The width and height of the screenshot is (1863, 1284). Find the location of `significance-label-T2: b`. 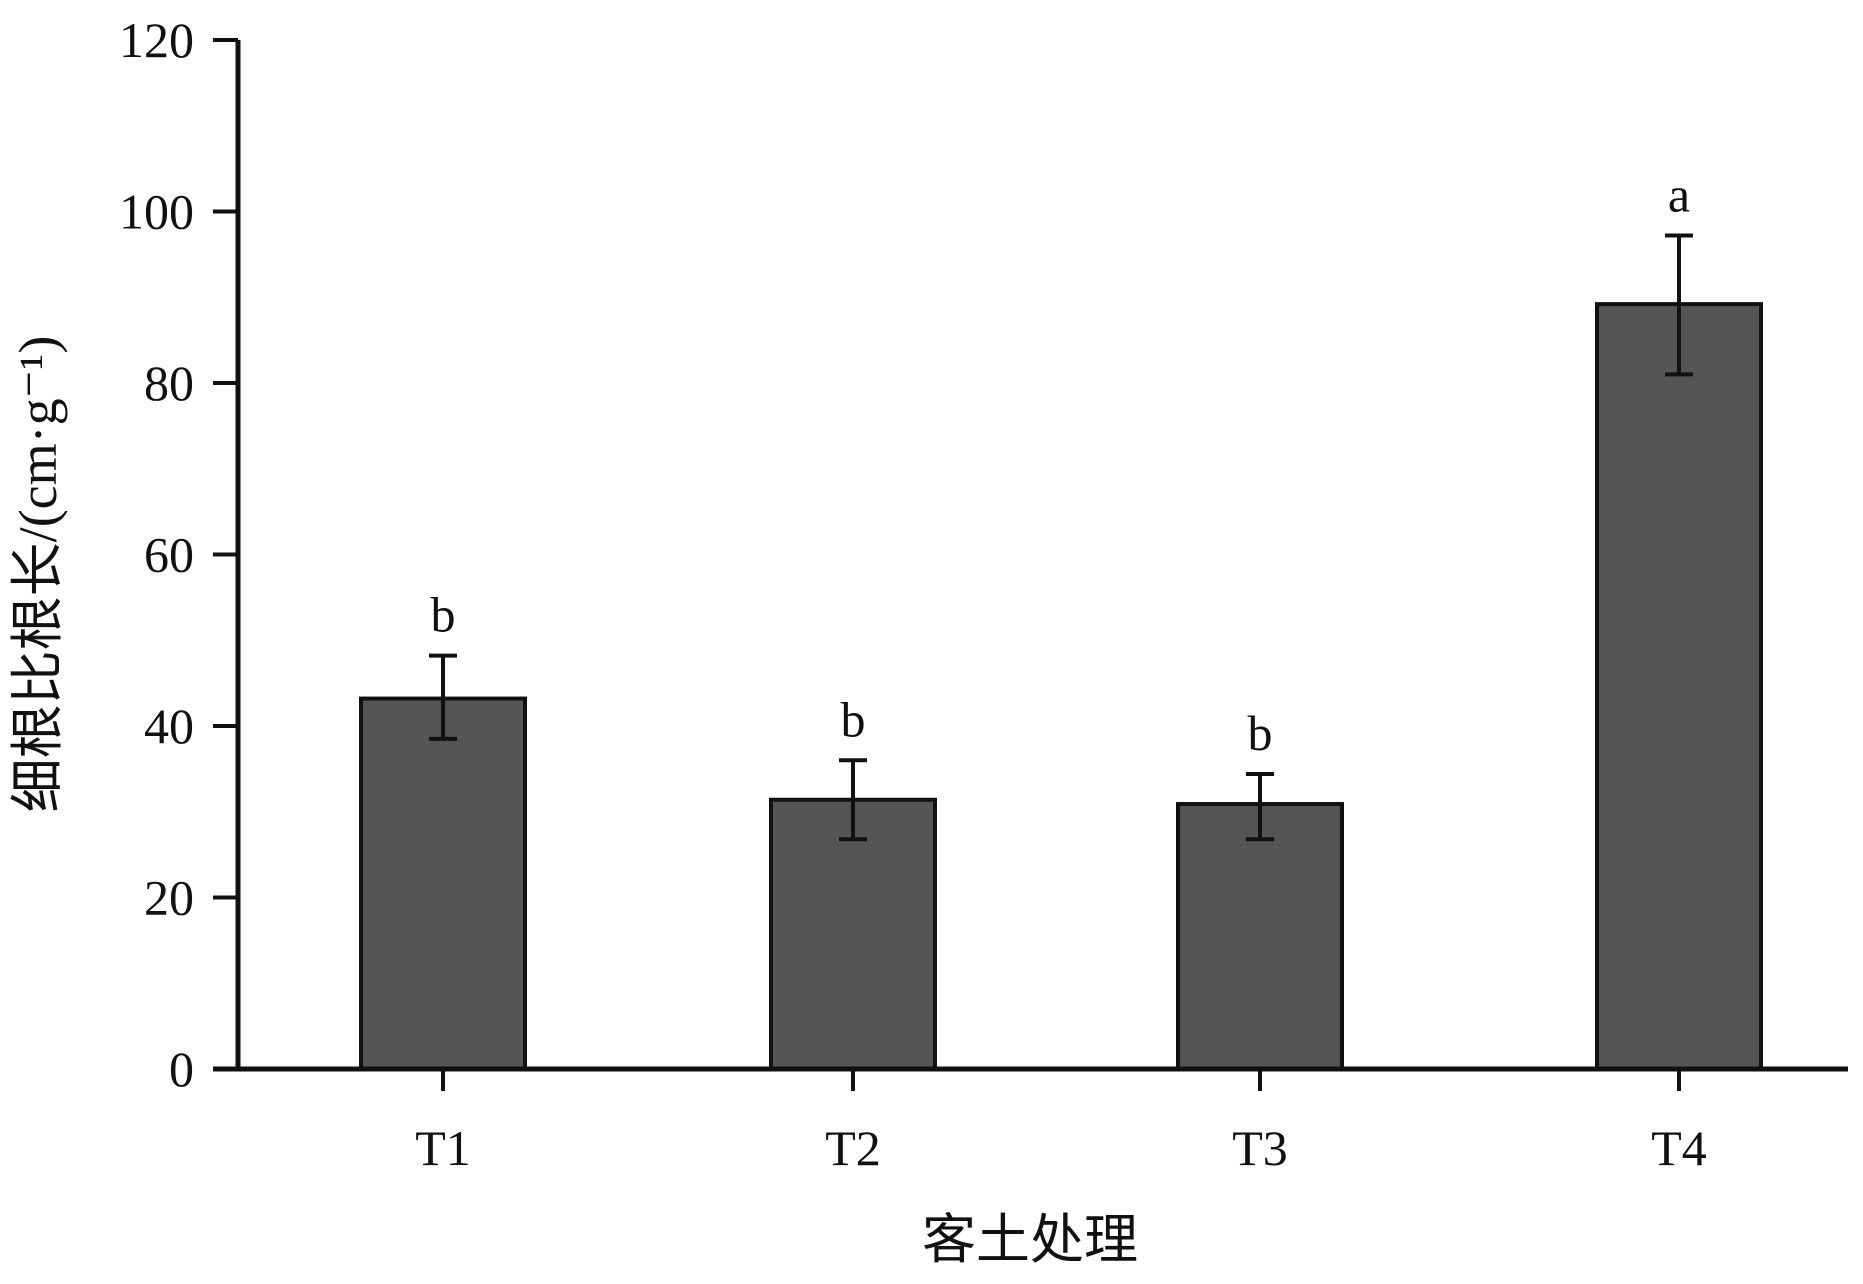

significance-label-T2: b is located at coordinates (853, 719).